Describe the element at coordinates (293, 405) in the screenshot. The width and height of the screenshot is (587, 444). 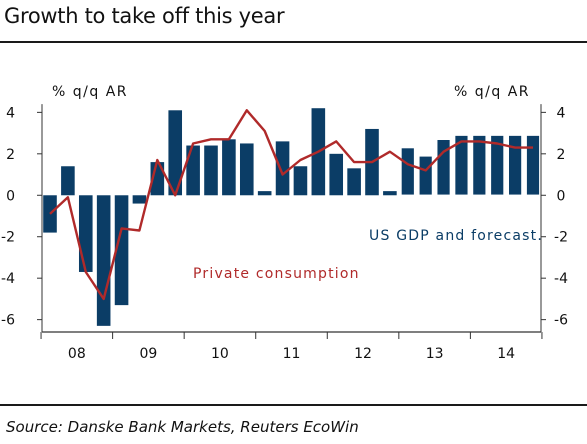
I see `source-divider` at that location.